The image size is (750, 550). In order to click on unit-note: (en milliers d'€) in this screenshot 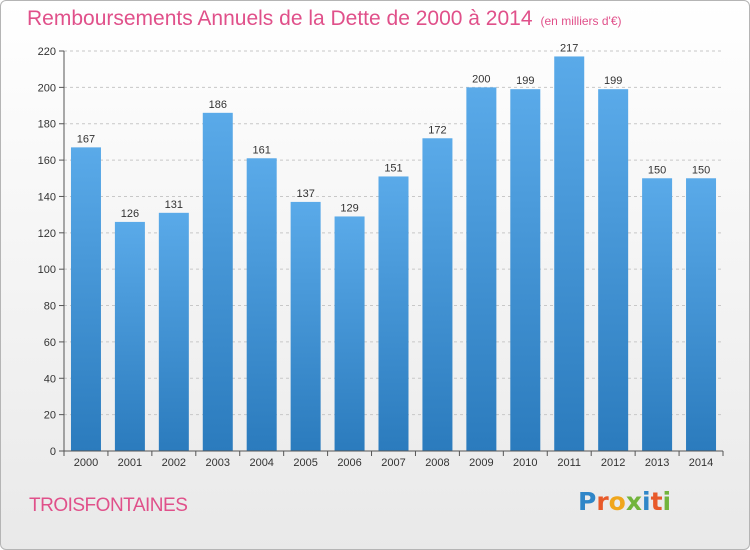, I will do `click(581, 21)`.